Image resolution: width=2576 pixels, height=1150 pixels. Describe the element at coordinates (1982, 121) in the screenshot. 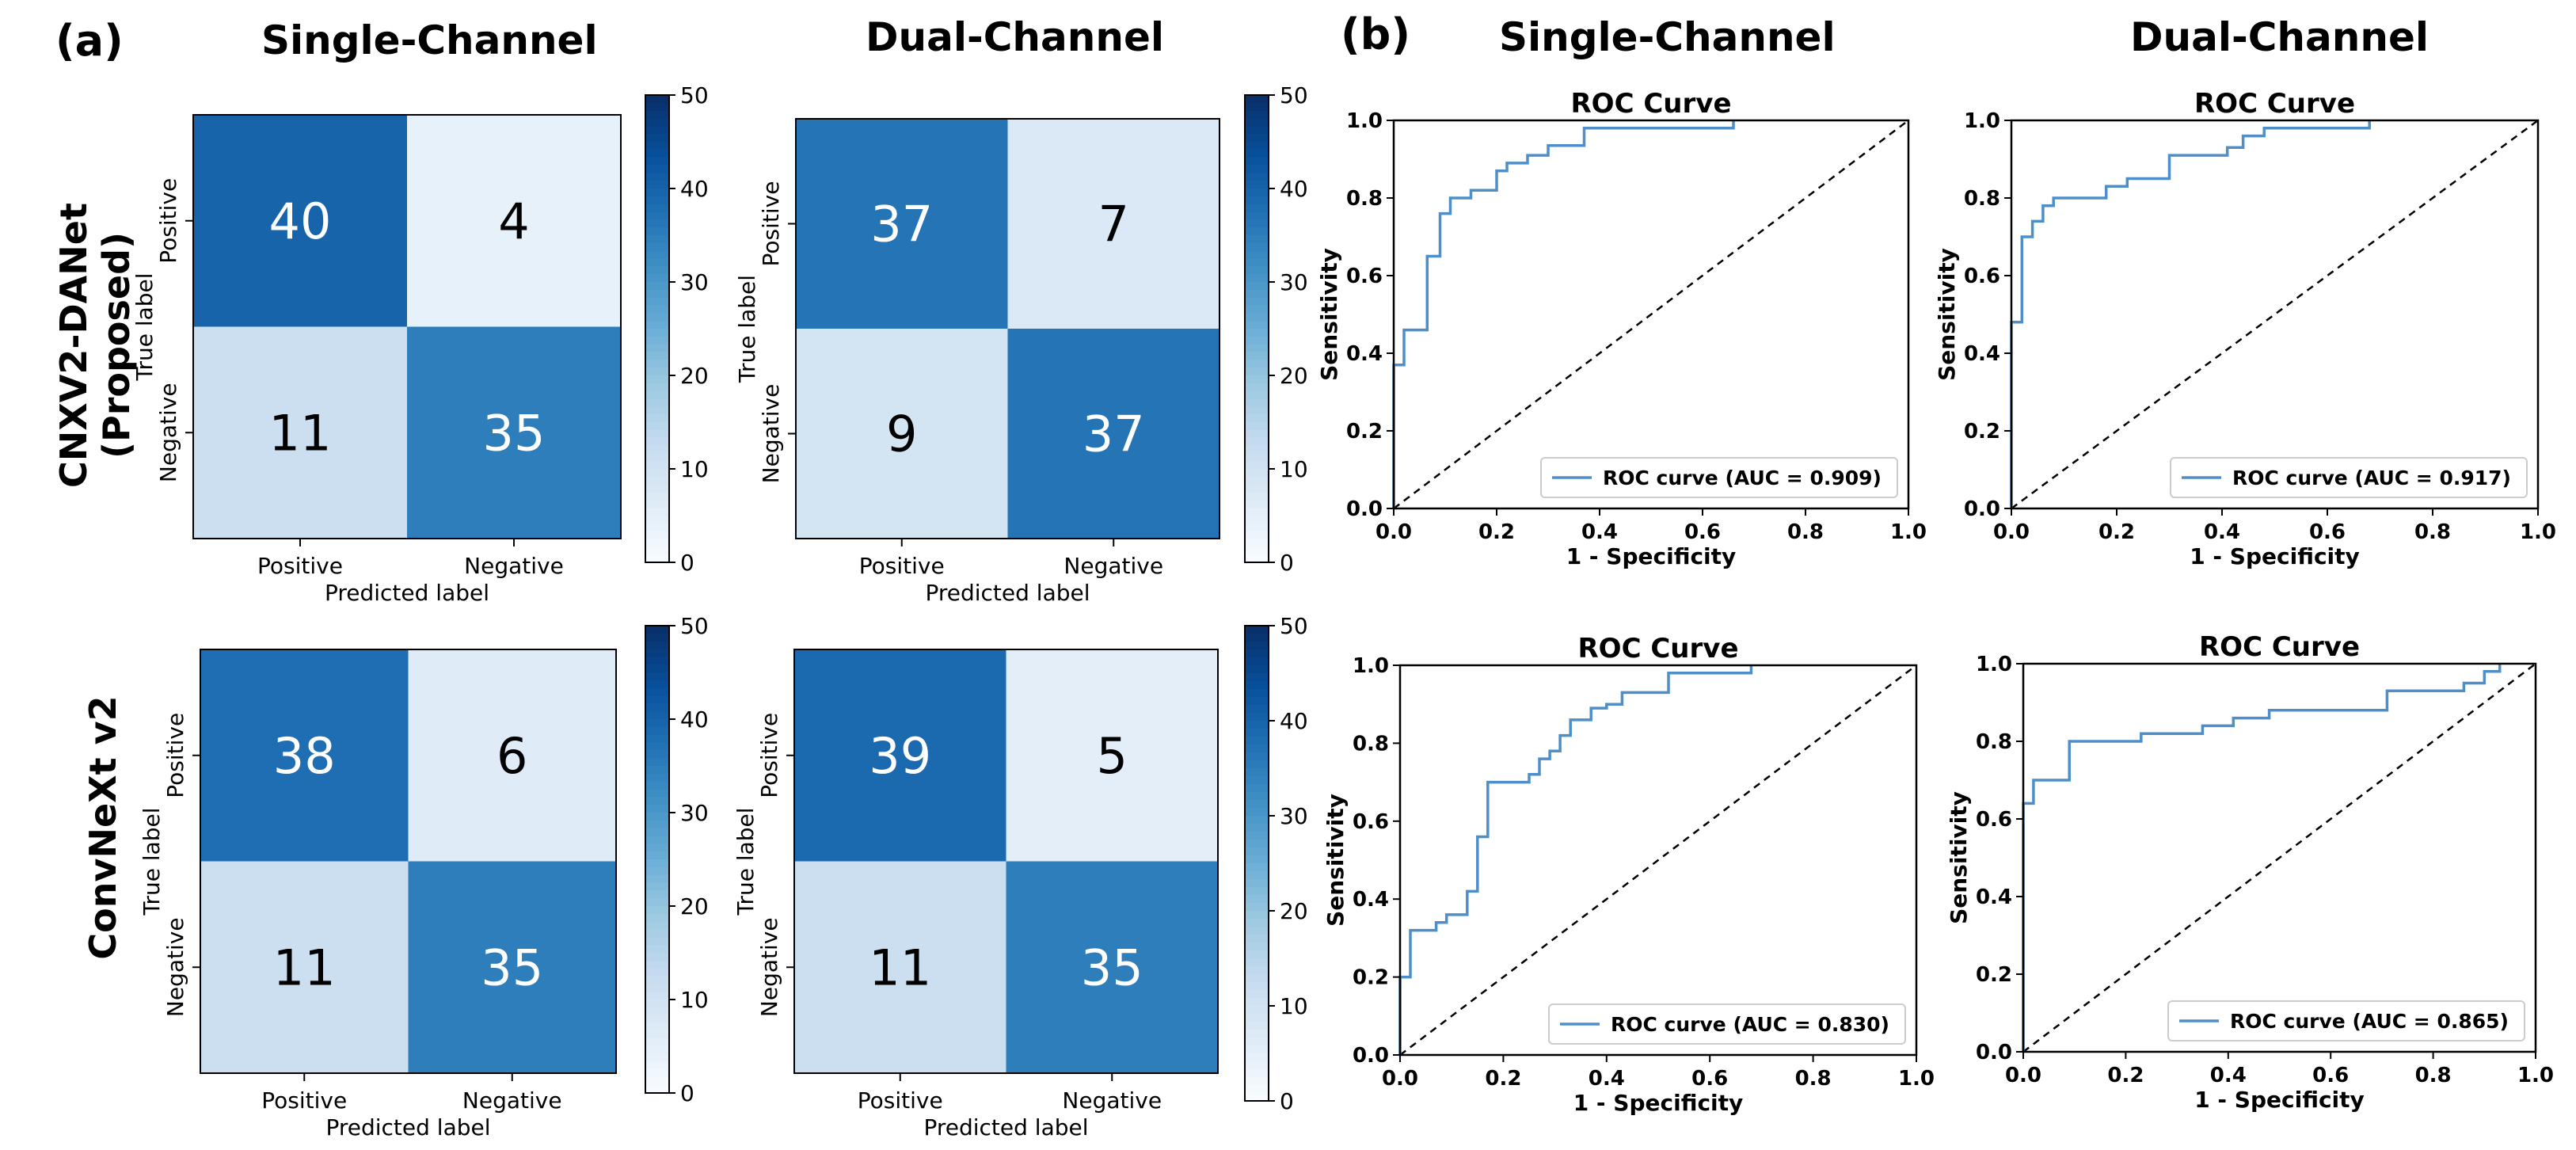

I see `roc-ytick-label: 1.0` at that location.